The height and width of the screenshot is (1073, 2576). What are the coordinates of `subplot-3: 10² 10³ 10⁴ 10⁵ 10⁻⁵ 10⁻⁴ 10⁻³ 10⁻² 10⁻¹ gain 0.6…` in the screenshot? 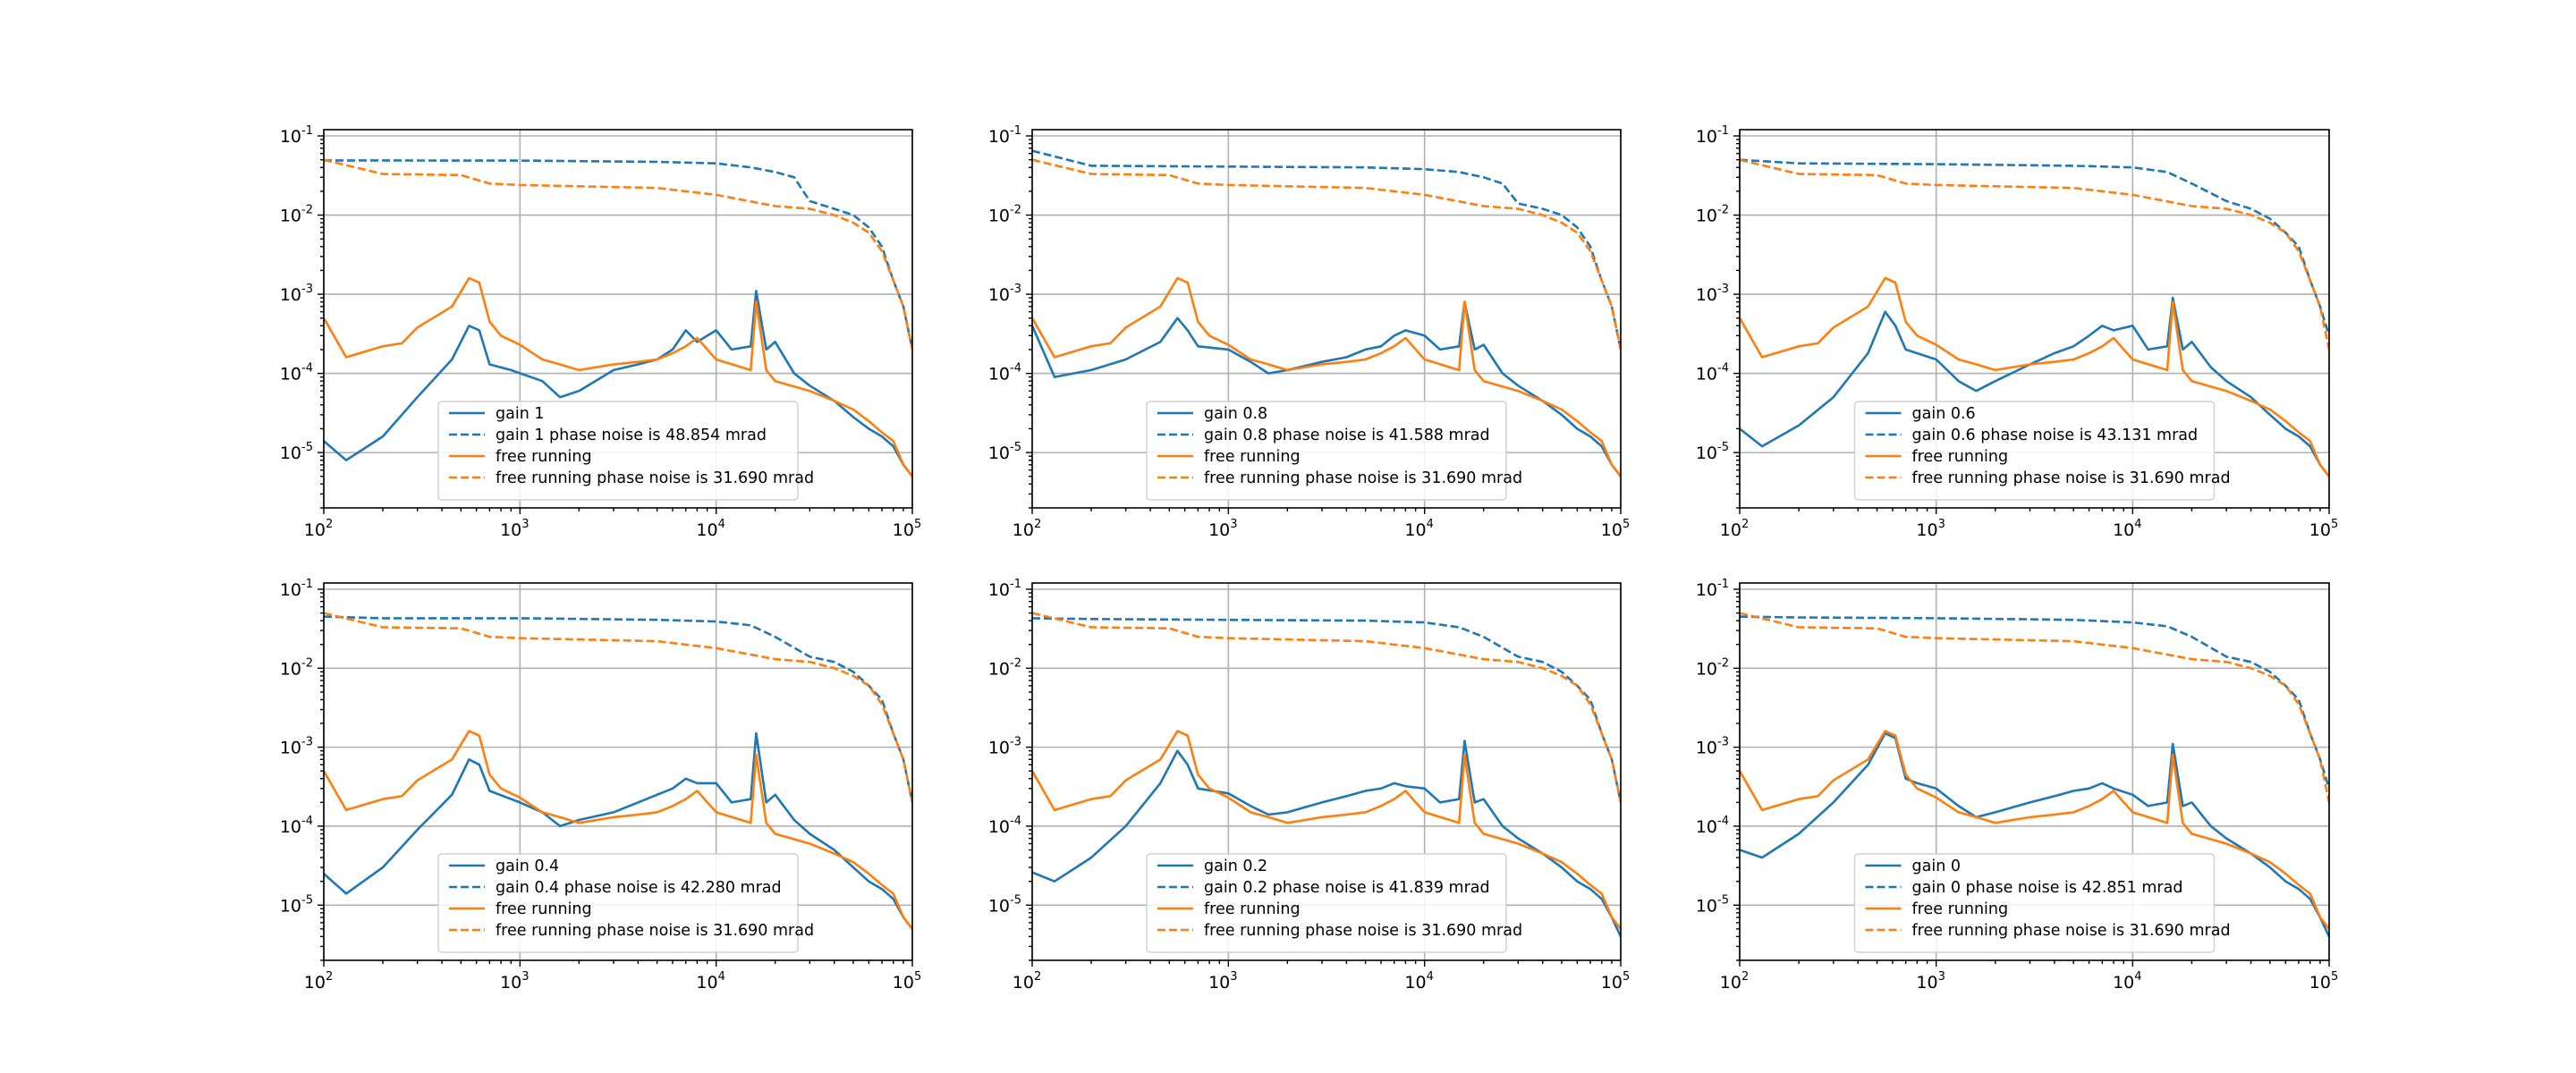 It's located at (2017, 332).